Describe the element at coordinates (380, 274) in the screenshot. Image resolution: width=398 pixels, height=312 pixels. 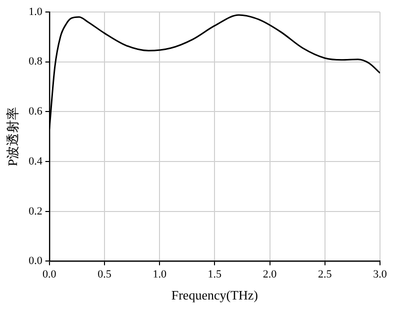
I see `x-tick-label: 3.0` at that location.